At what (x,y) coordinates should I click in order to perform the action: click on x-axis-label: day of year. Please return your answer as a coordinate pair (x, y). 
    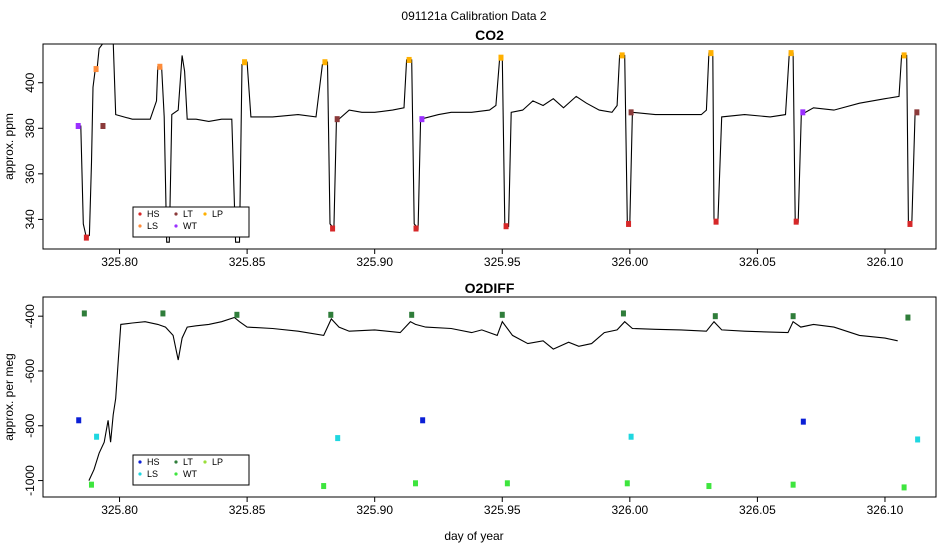
    Looking at the image, I should click on (473, 536).